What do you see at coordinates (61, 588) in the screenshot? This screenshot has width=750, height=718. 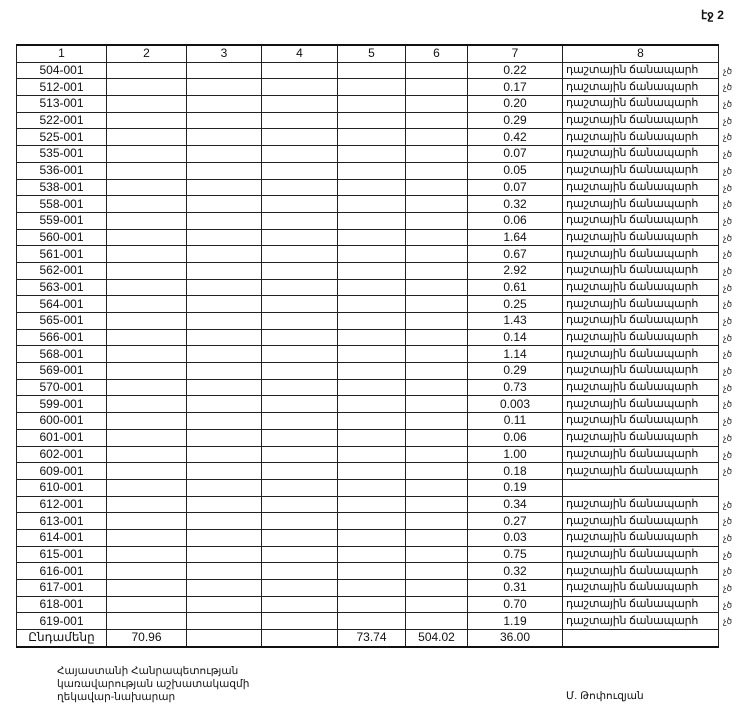 I see `parcel-code: 617-001` at bounding box center [61, 588].